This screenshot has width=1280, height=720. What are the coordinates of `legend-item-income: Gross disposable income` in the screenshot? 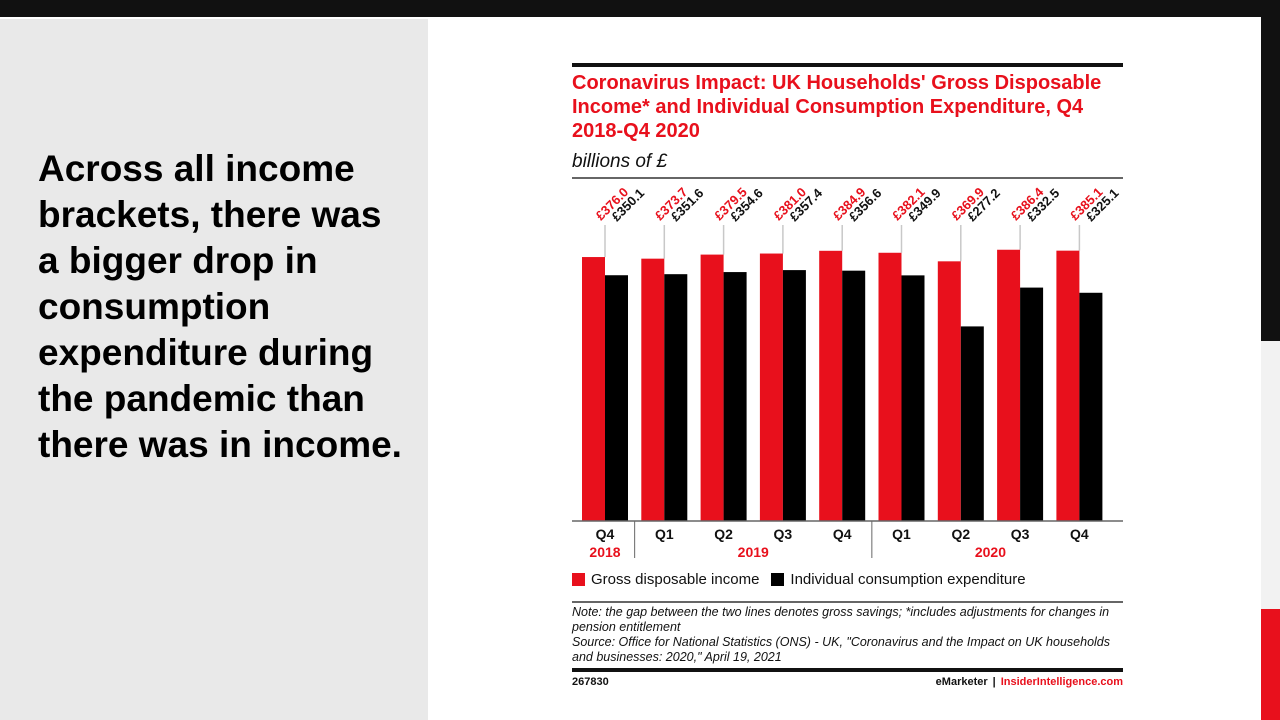 It's located at (665, 579).